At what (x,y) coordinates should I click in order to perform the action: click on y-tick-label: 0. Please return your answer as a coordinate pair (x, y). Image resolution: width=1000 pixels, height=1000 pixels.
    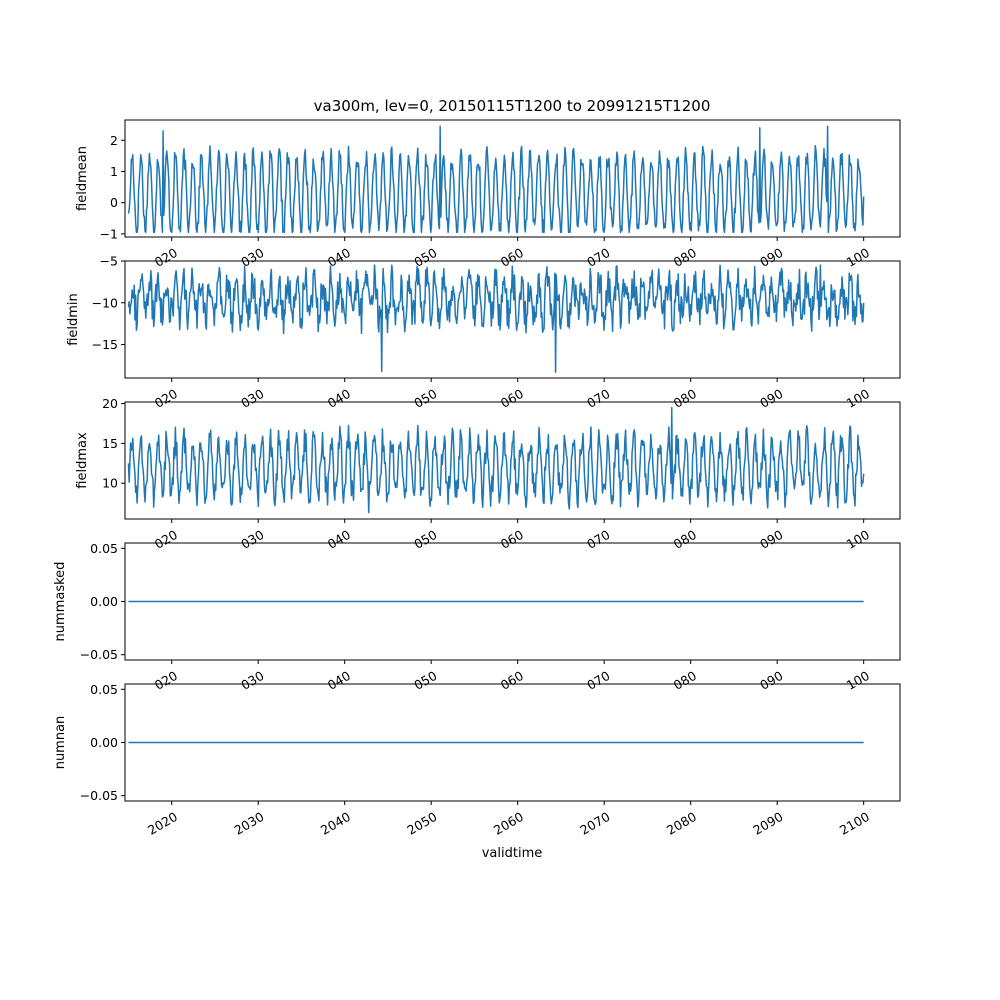
    Looking at the image, I should click on (114, 202).